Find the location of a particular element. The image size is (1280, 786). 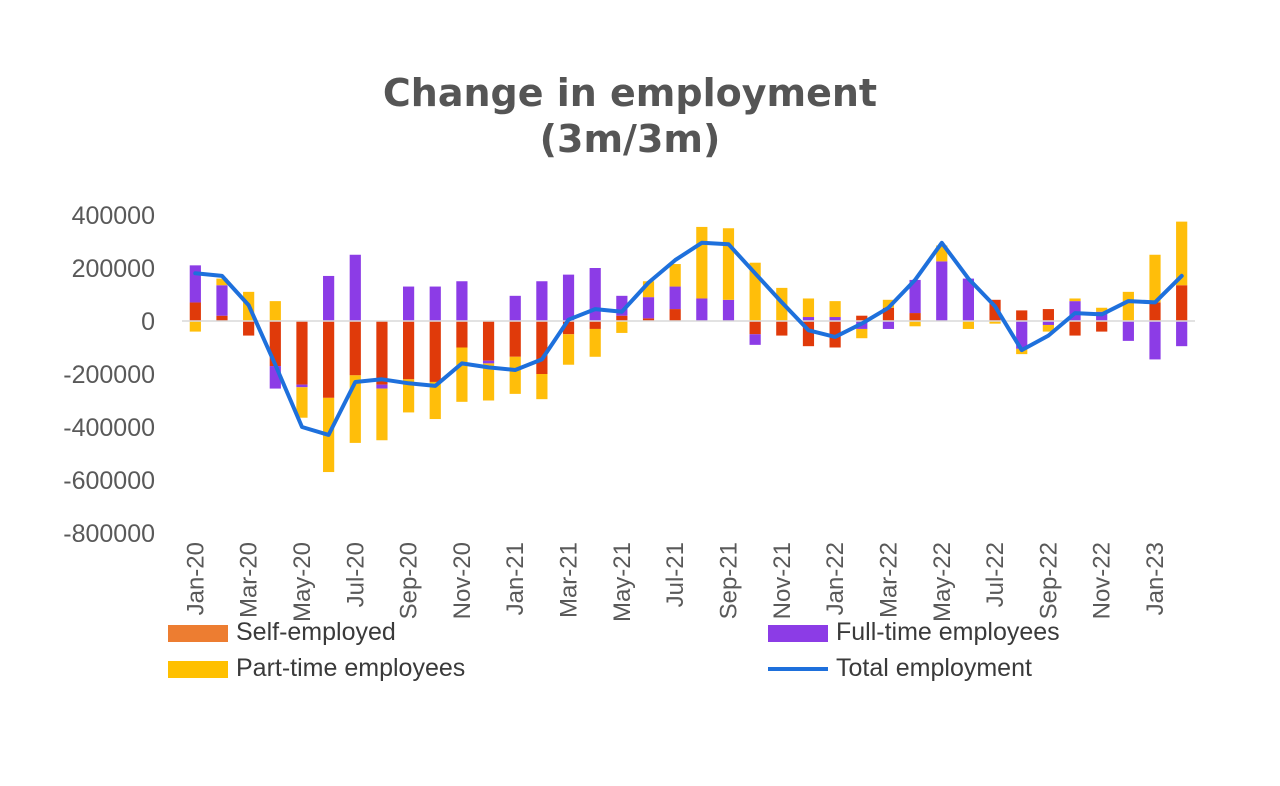

y-tick-label: 200000 is located at coordinates (113, 269).